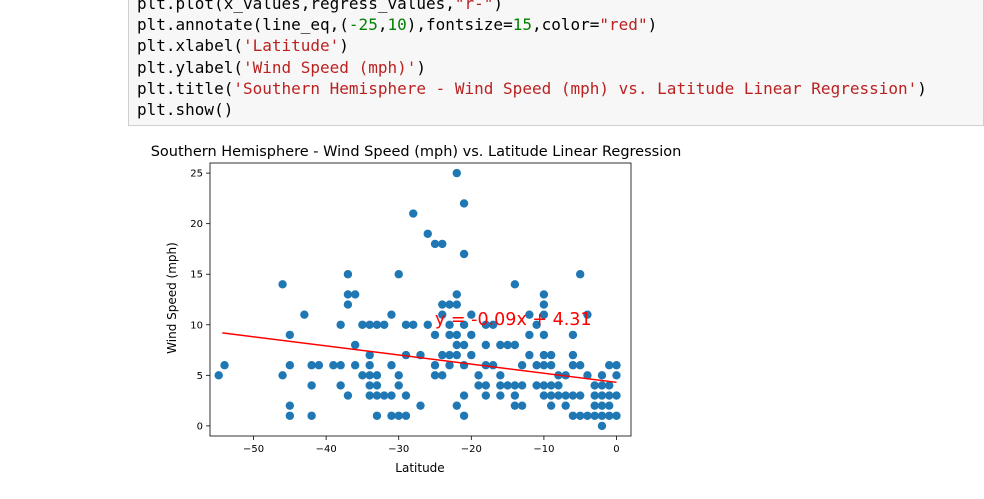 Image resolution: width=984 pixels, height=499 pixels. Describe the element at coordinates (200, 426) in the screenshot. I see `y-tick-label: 0` at that location.